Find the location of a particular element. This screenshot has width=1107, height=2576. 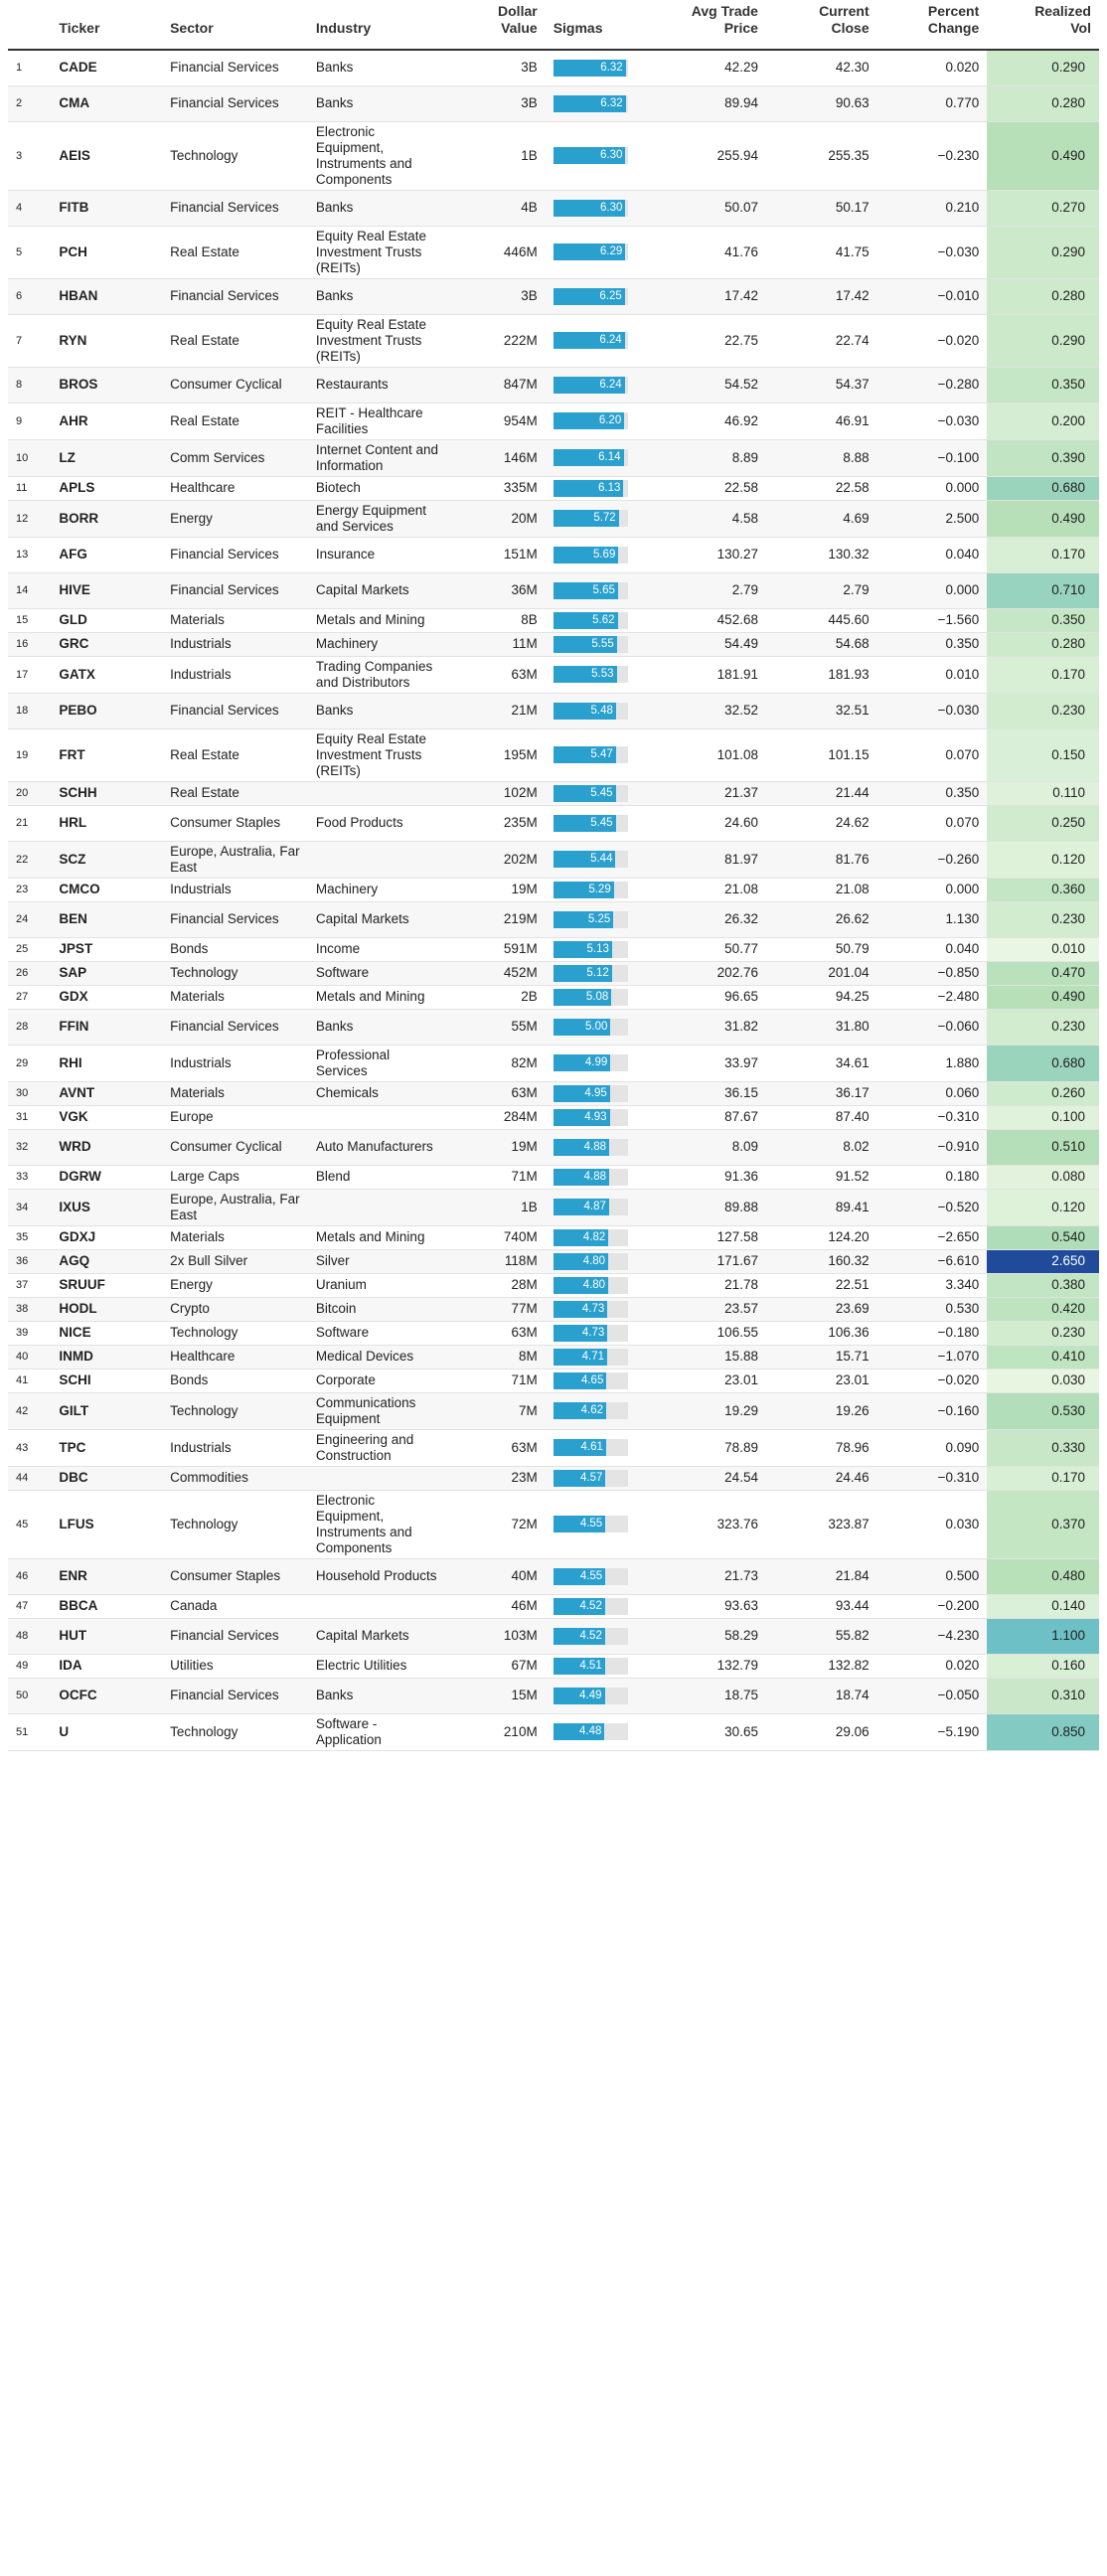

ticker-cell: BBCA is located at coordinates (107, 1606).